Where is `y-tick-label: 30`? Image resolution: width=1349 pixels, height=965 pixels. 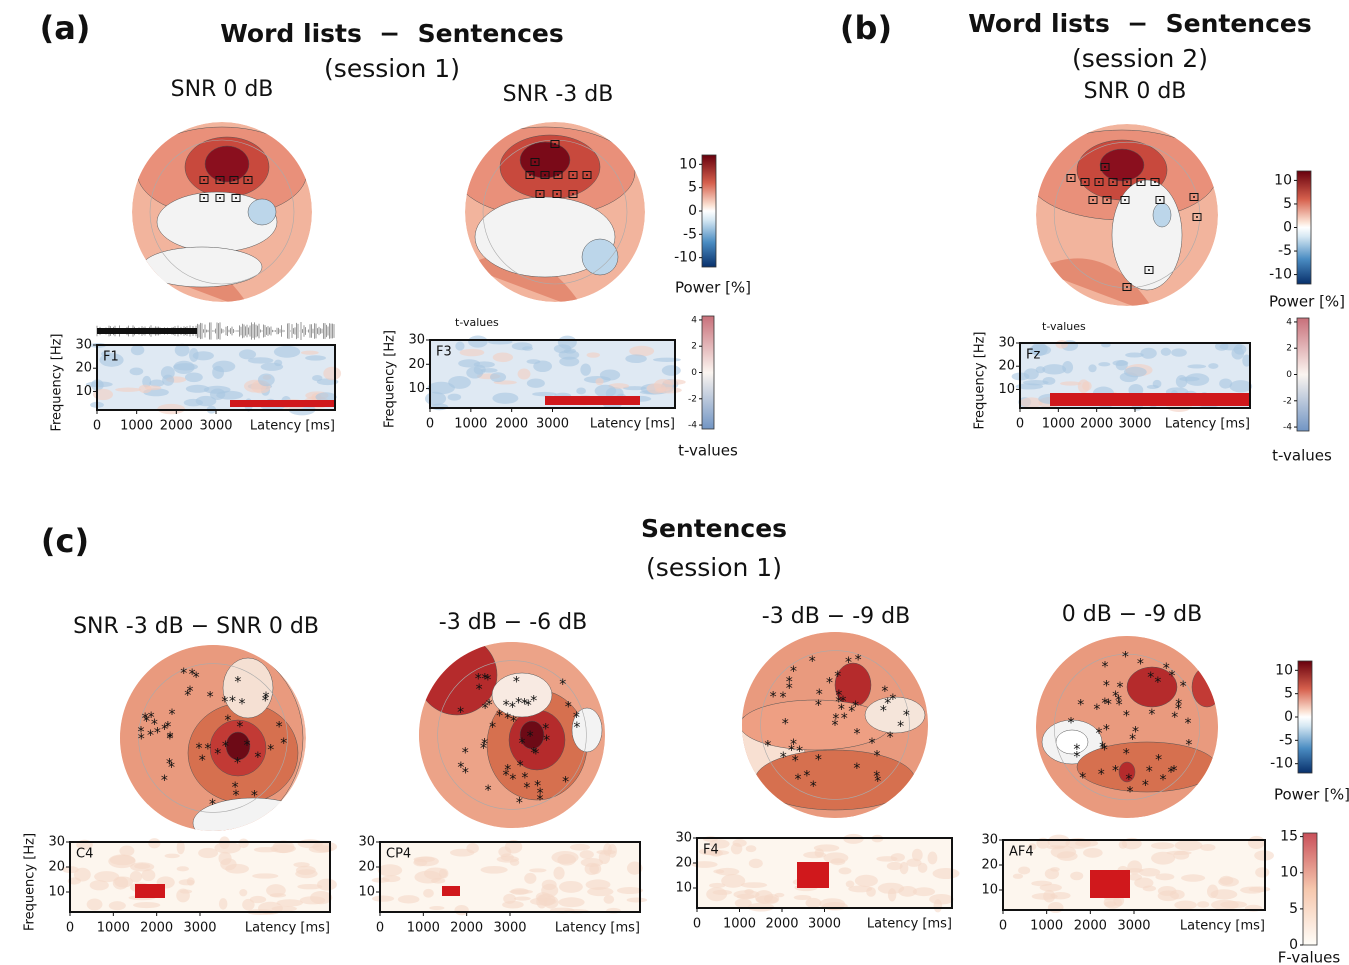 y-tick-label: 30 is located at coordinates (683, 838).